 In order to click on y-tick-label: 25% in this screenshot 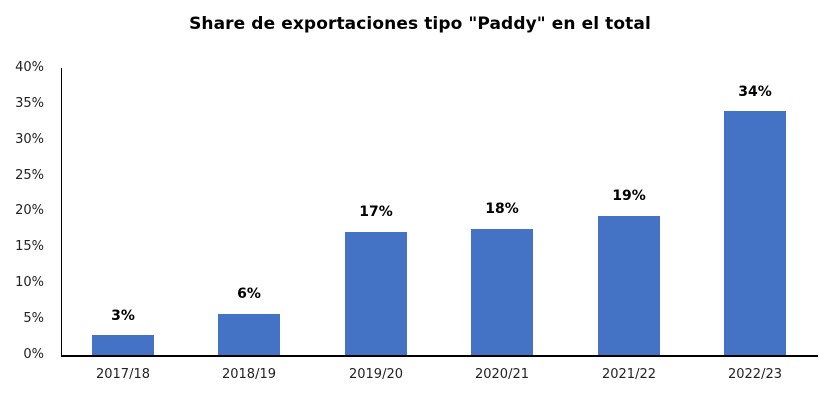, I will do `click(29, 175)`.